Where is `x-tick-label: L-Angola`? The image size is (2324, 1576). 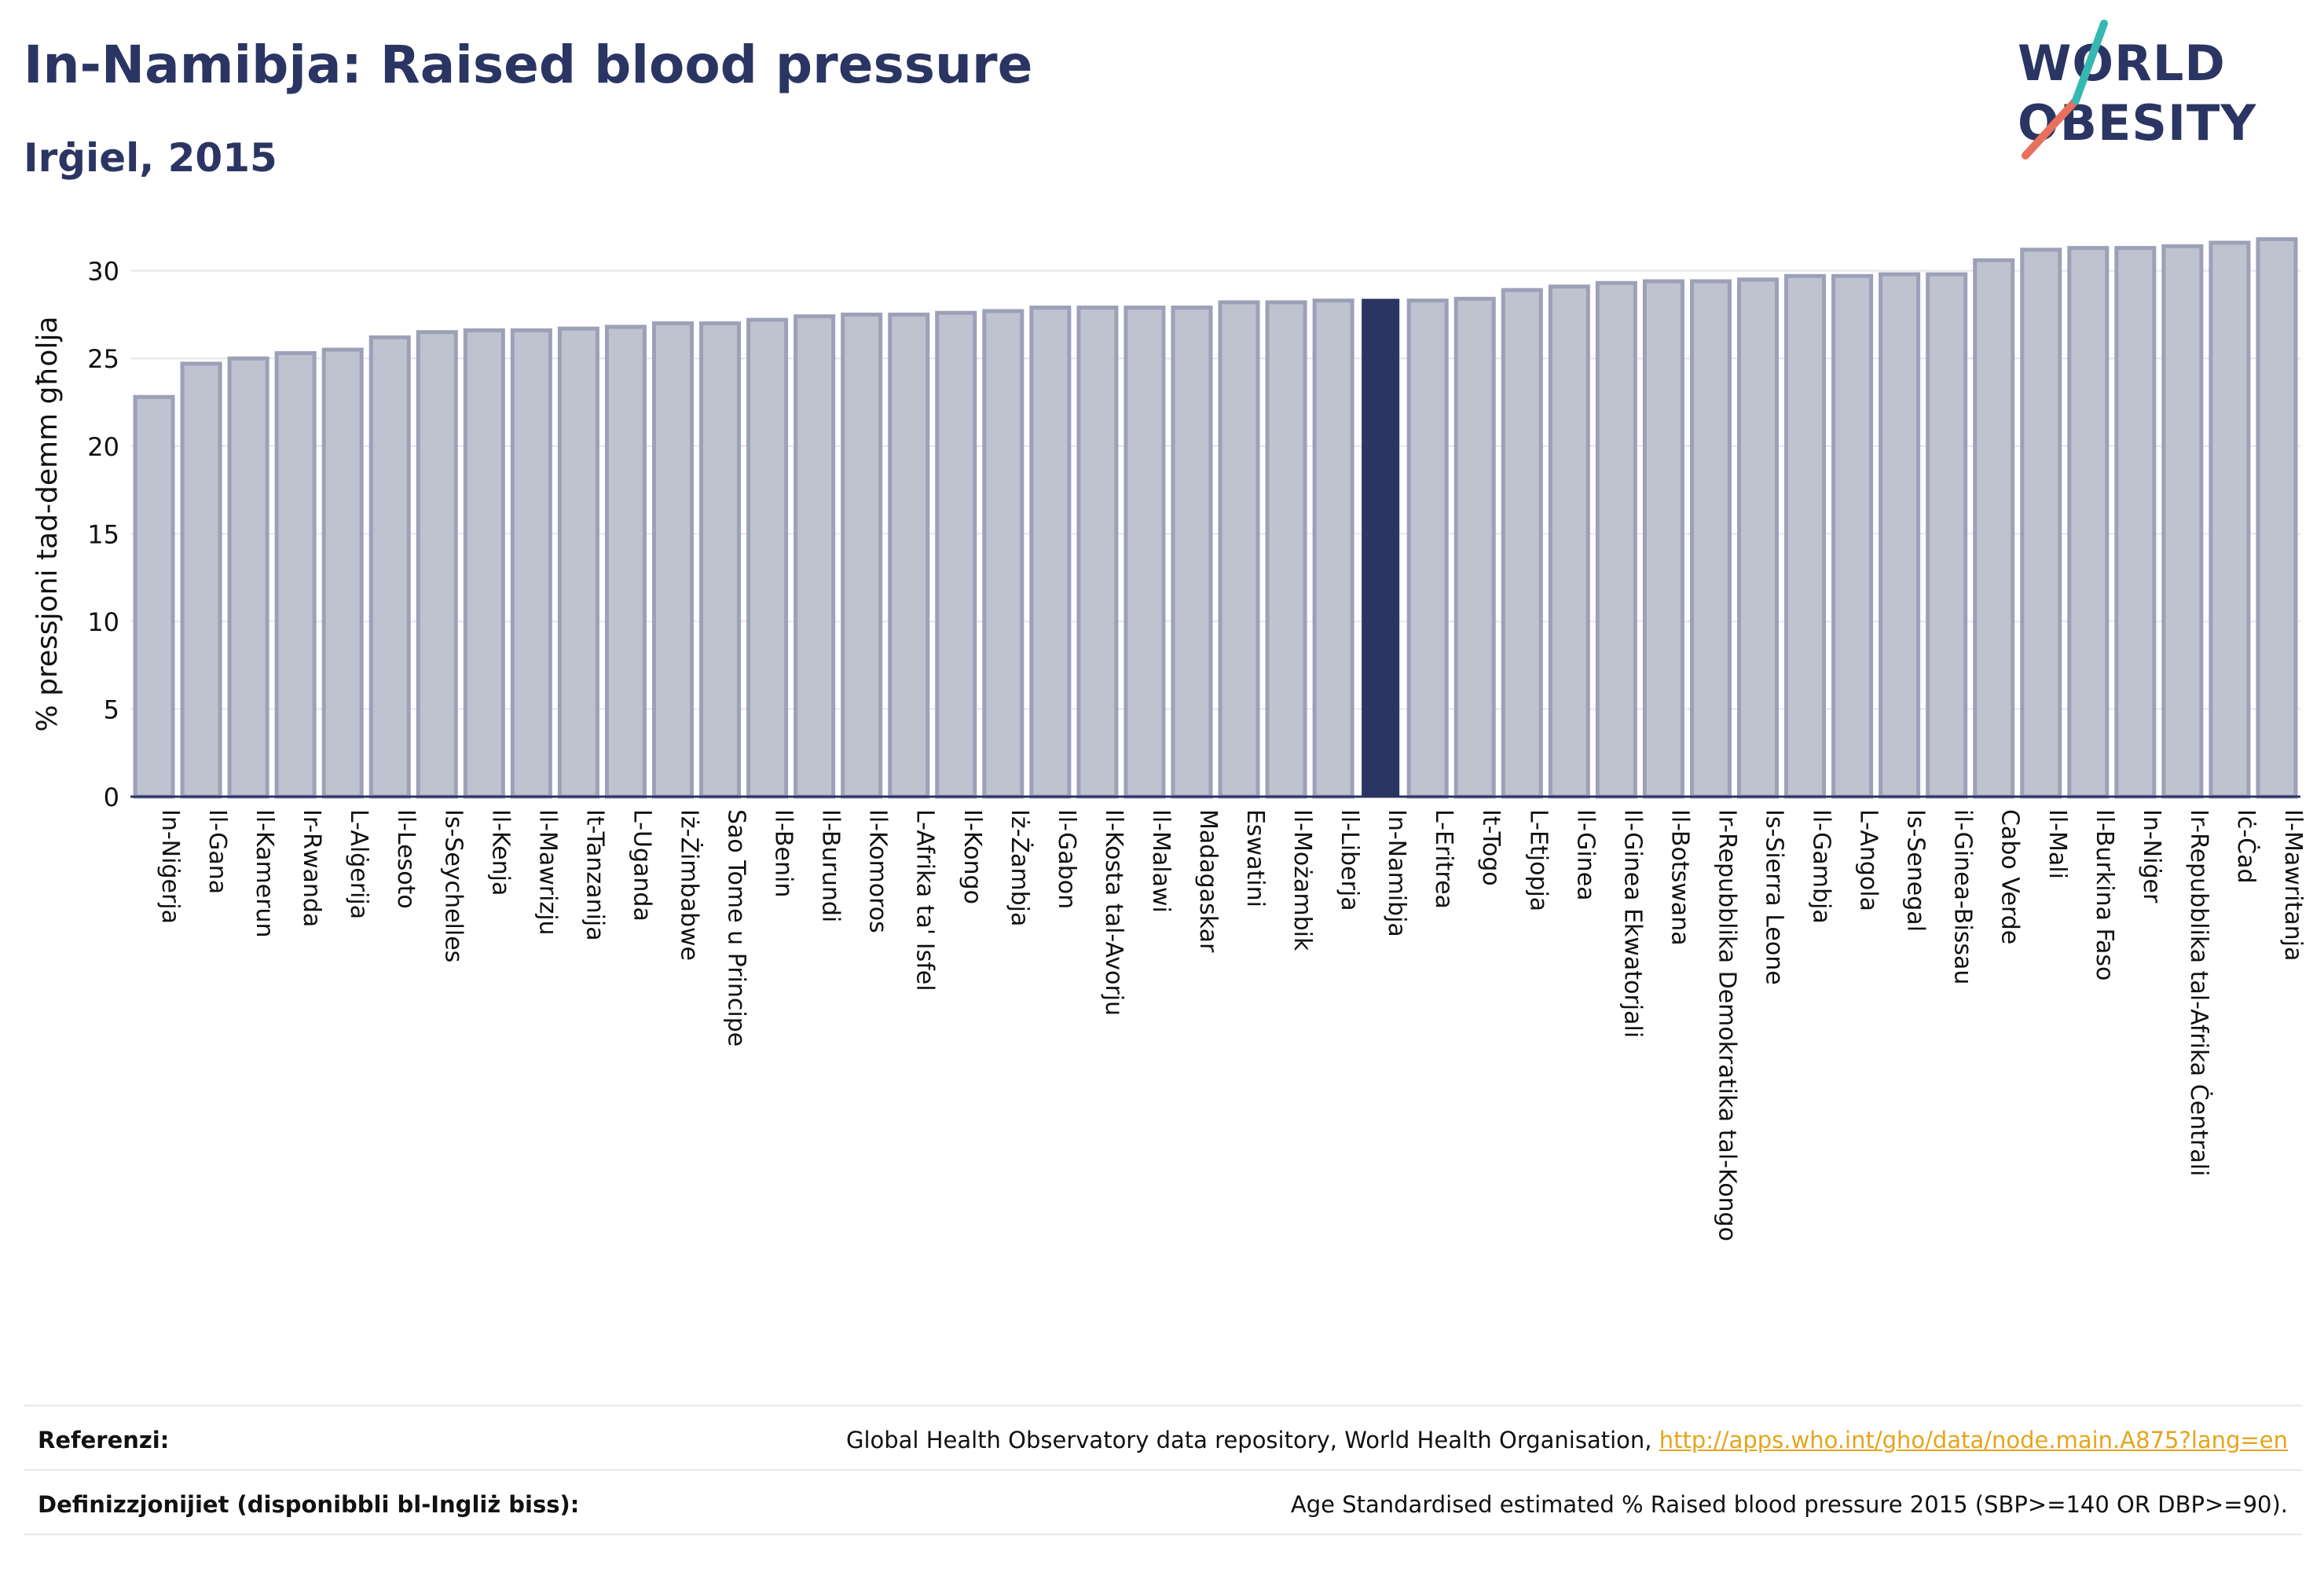 x-tick-label: L-Angola is located at coordinates (1868, 860).